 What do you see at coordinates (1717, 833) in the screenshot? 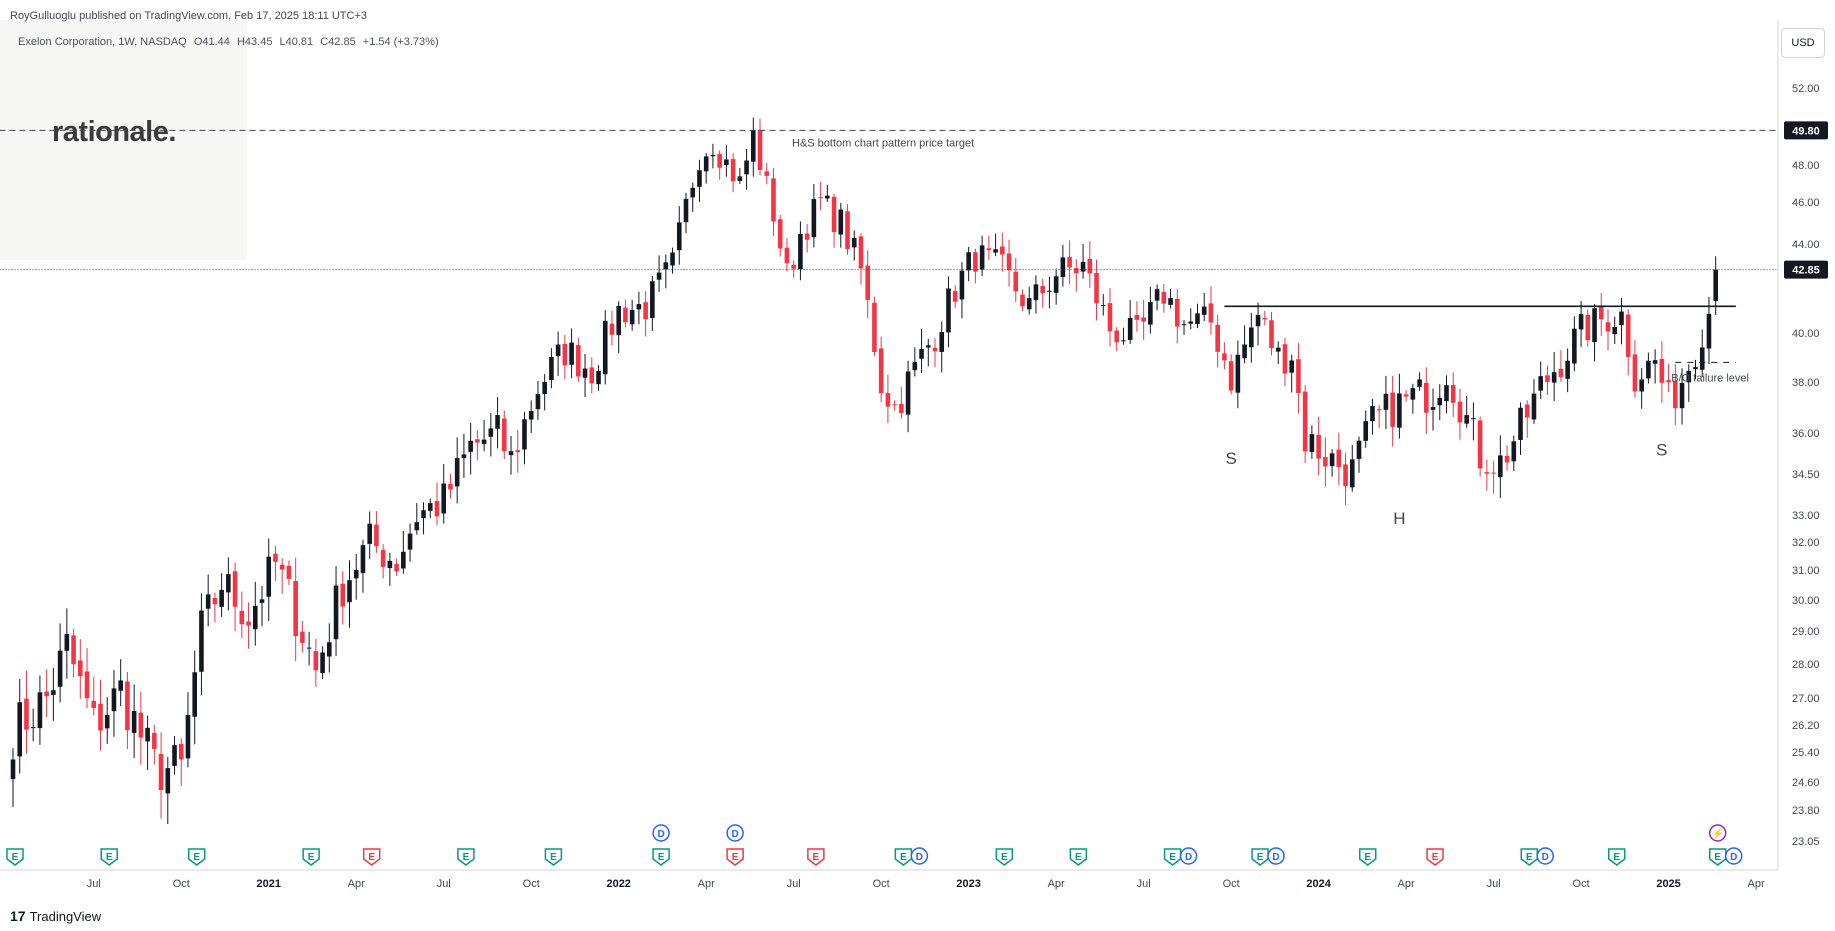
I see `split-marker-icon-letter: ⚡` at bounding box center [1717, 833].